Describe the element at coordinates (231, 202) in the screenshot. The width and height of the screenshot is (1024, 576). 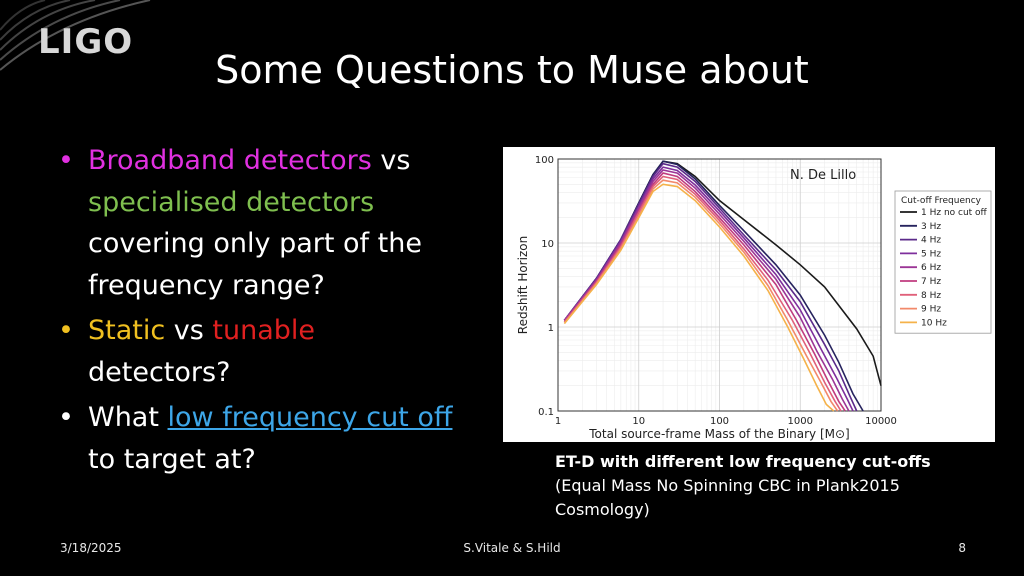
I see `specialised-text: specialised detectors` at that location.